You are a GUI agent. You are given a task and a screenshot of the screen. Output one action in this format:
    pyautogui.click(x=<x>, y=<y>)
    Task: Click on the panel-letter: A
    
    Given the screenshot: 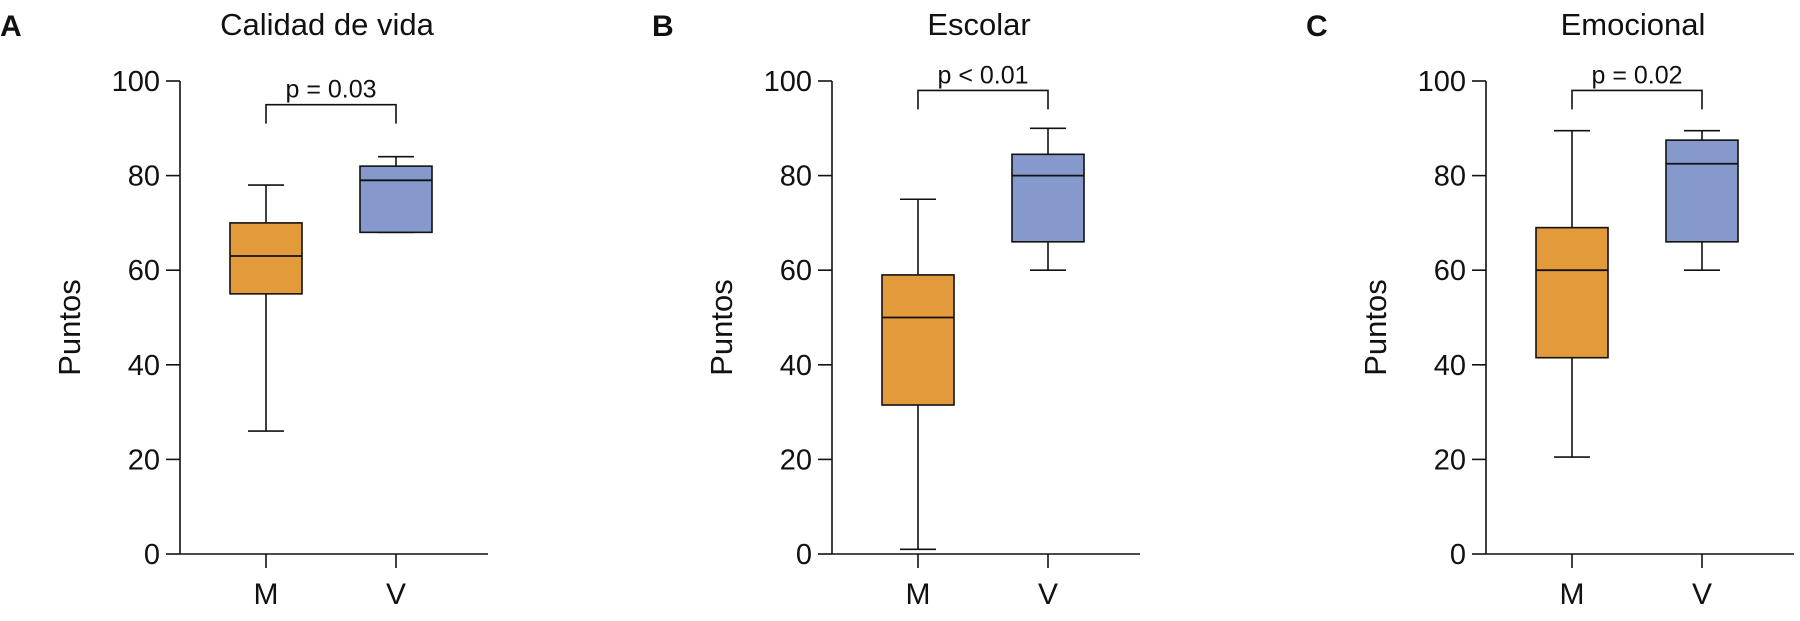 What is the action you would take?
    pyautogui.click(x=11, y=26)
    